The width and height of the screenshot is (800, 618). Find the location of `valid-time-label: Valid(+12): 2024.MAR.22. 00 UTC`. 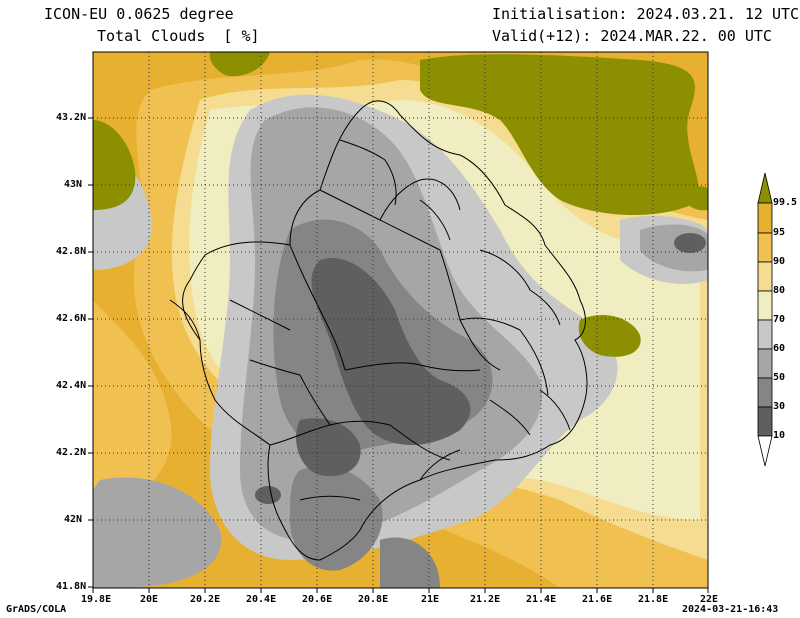

valid-time-label: Valid(+12): 2024.MAR.22. 00 UTC is located at coordinates (632, 36).